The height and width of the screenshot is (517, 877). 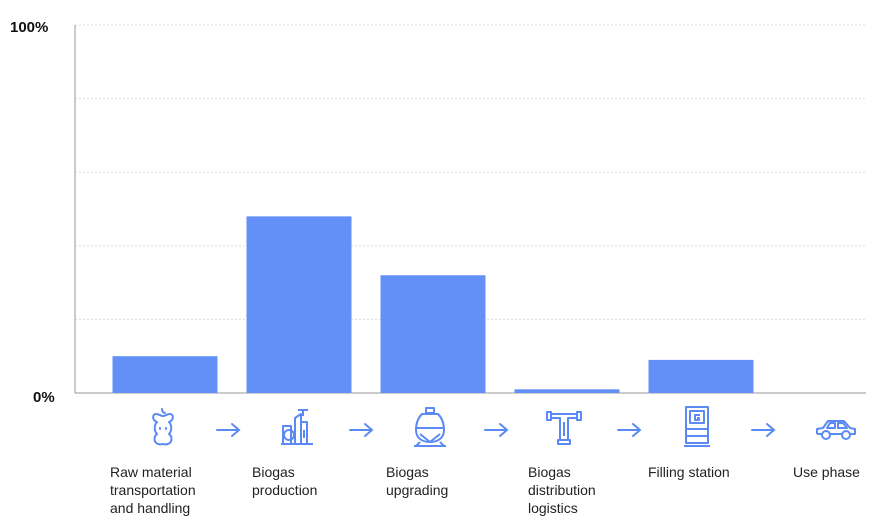 What do you see at coordinates (297, 427) in the screenshot?
I see `factory-icon` at bounding box center [297, 427].